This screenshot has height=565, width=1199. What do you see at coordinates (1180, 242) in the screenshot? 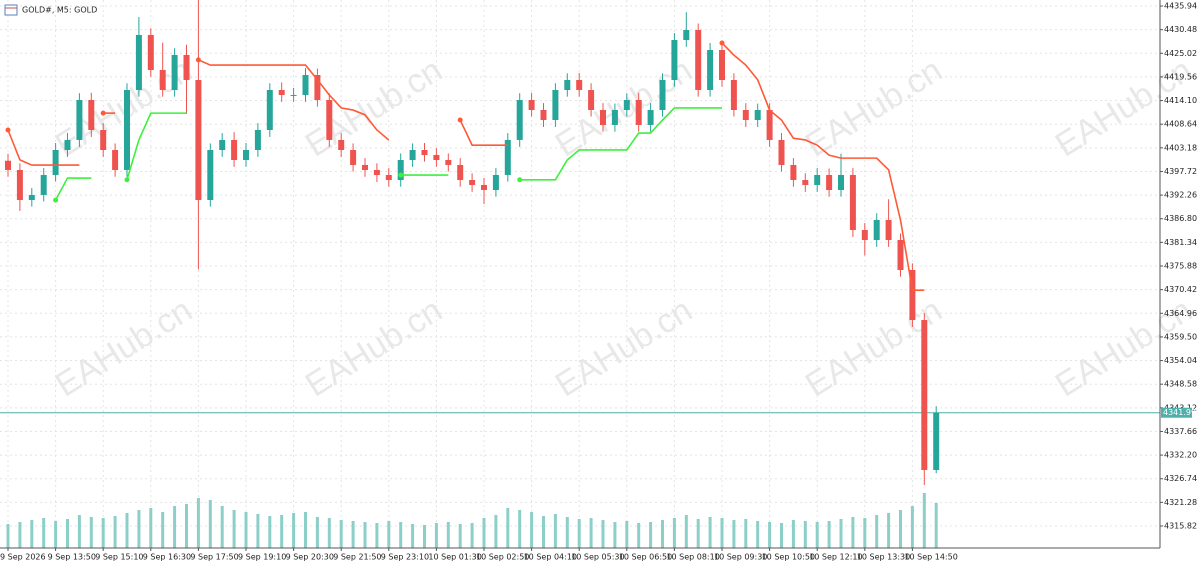
I see `y-tick-label: 4381.34` at bounding box center [1180, 242].